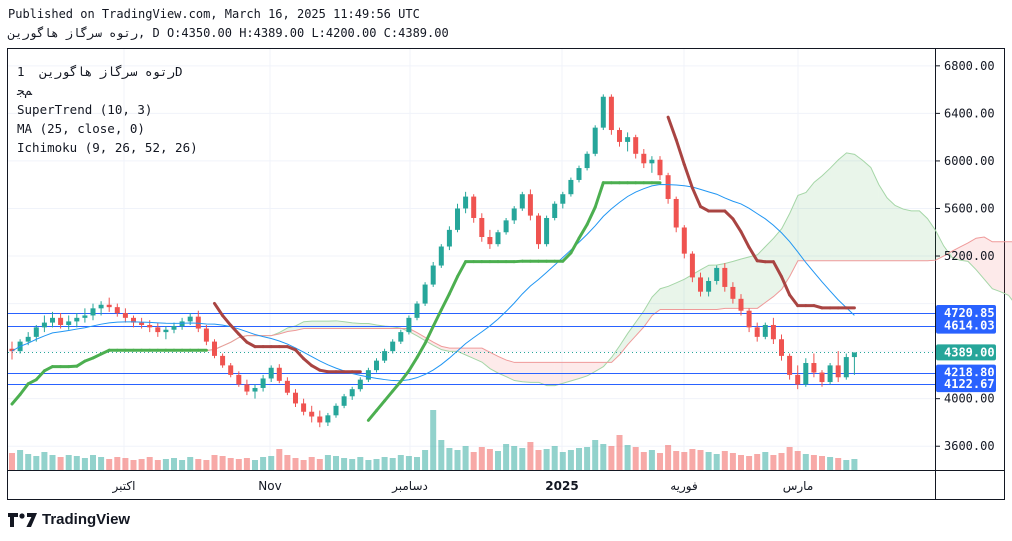 Image resolution: width=1012 pixels, height=541 pixels. I want to click on price-label: 4122.67, so click(966, 384).